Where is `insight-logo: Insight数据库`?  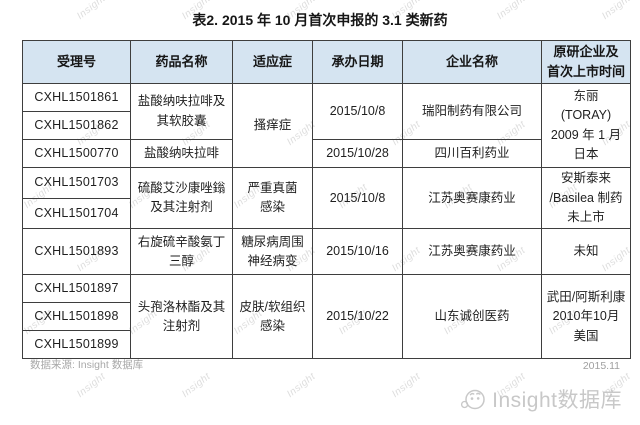
insight-logo: Insight数据库 is located at coordinates (541, 399).